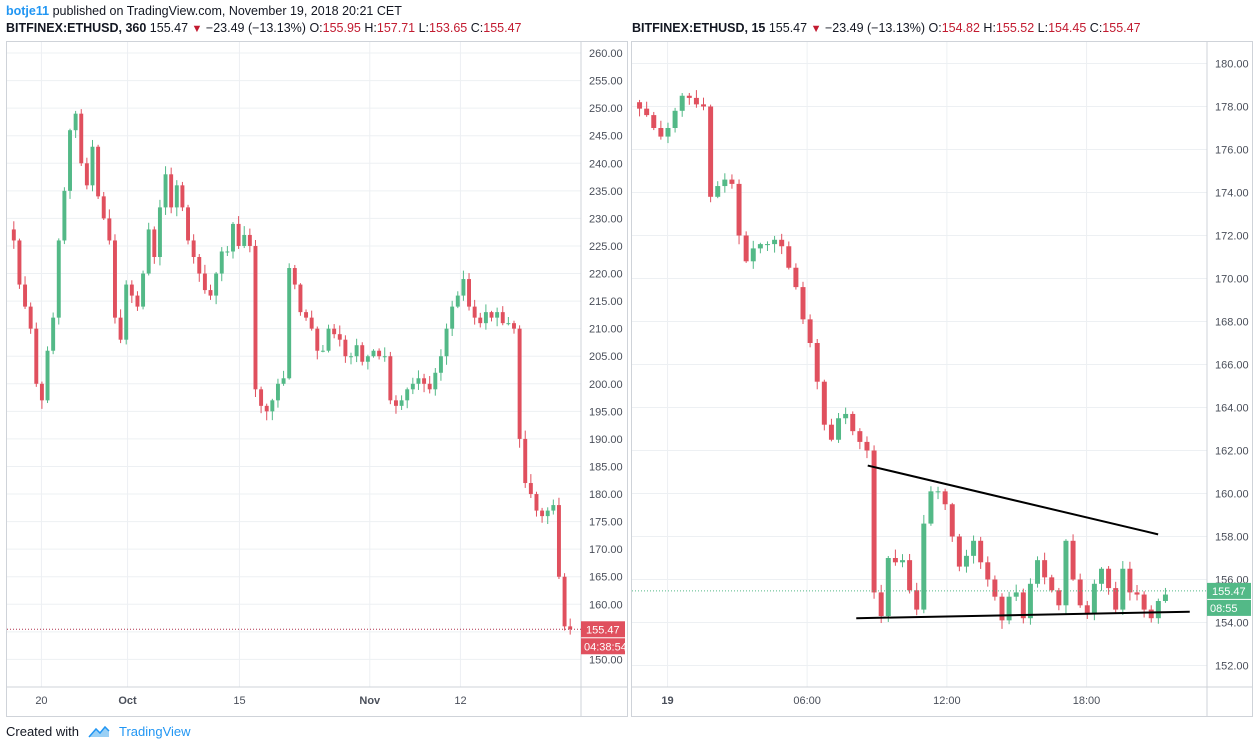 The image size is (1257, 750). Describe the element at coordinates (424, 28) in the screenshot. I see `left-l-label: L:` at that location.